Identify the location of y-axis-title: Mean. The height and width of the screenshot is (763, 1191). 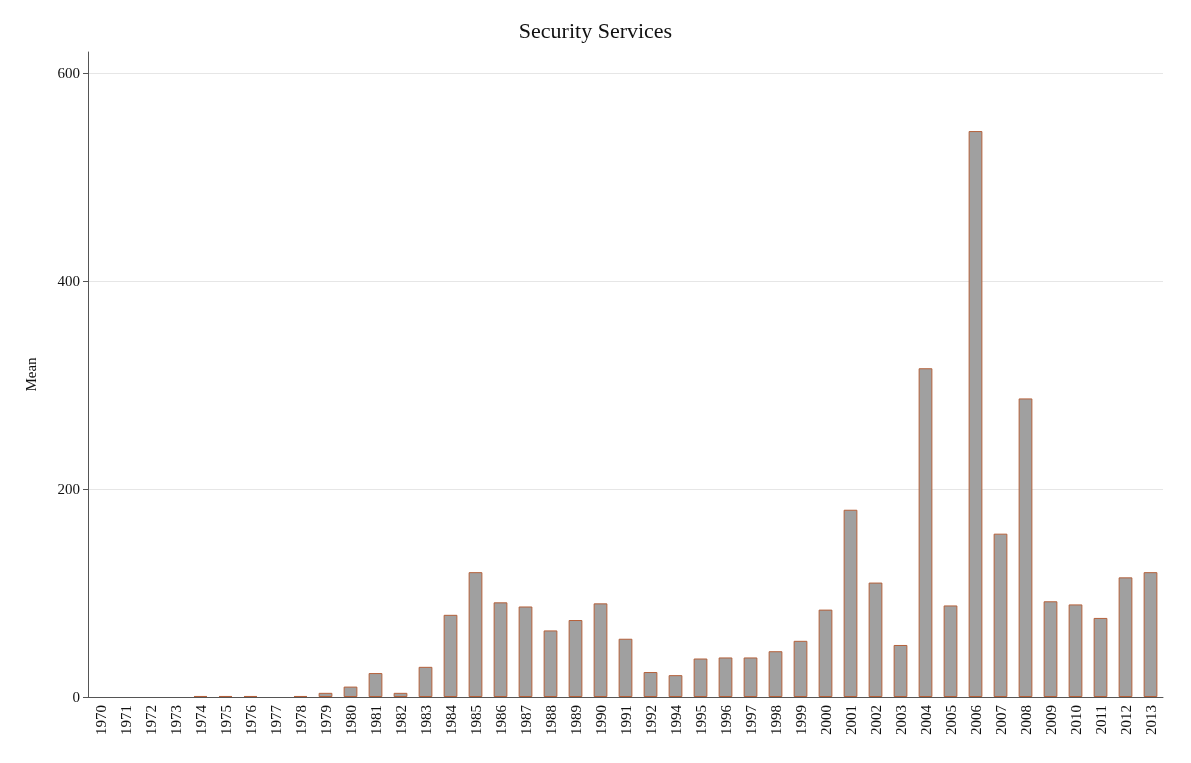
(30, 374).